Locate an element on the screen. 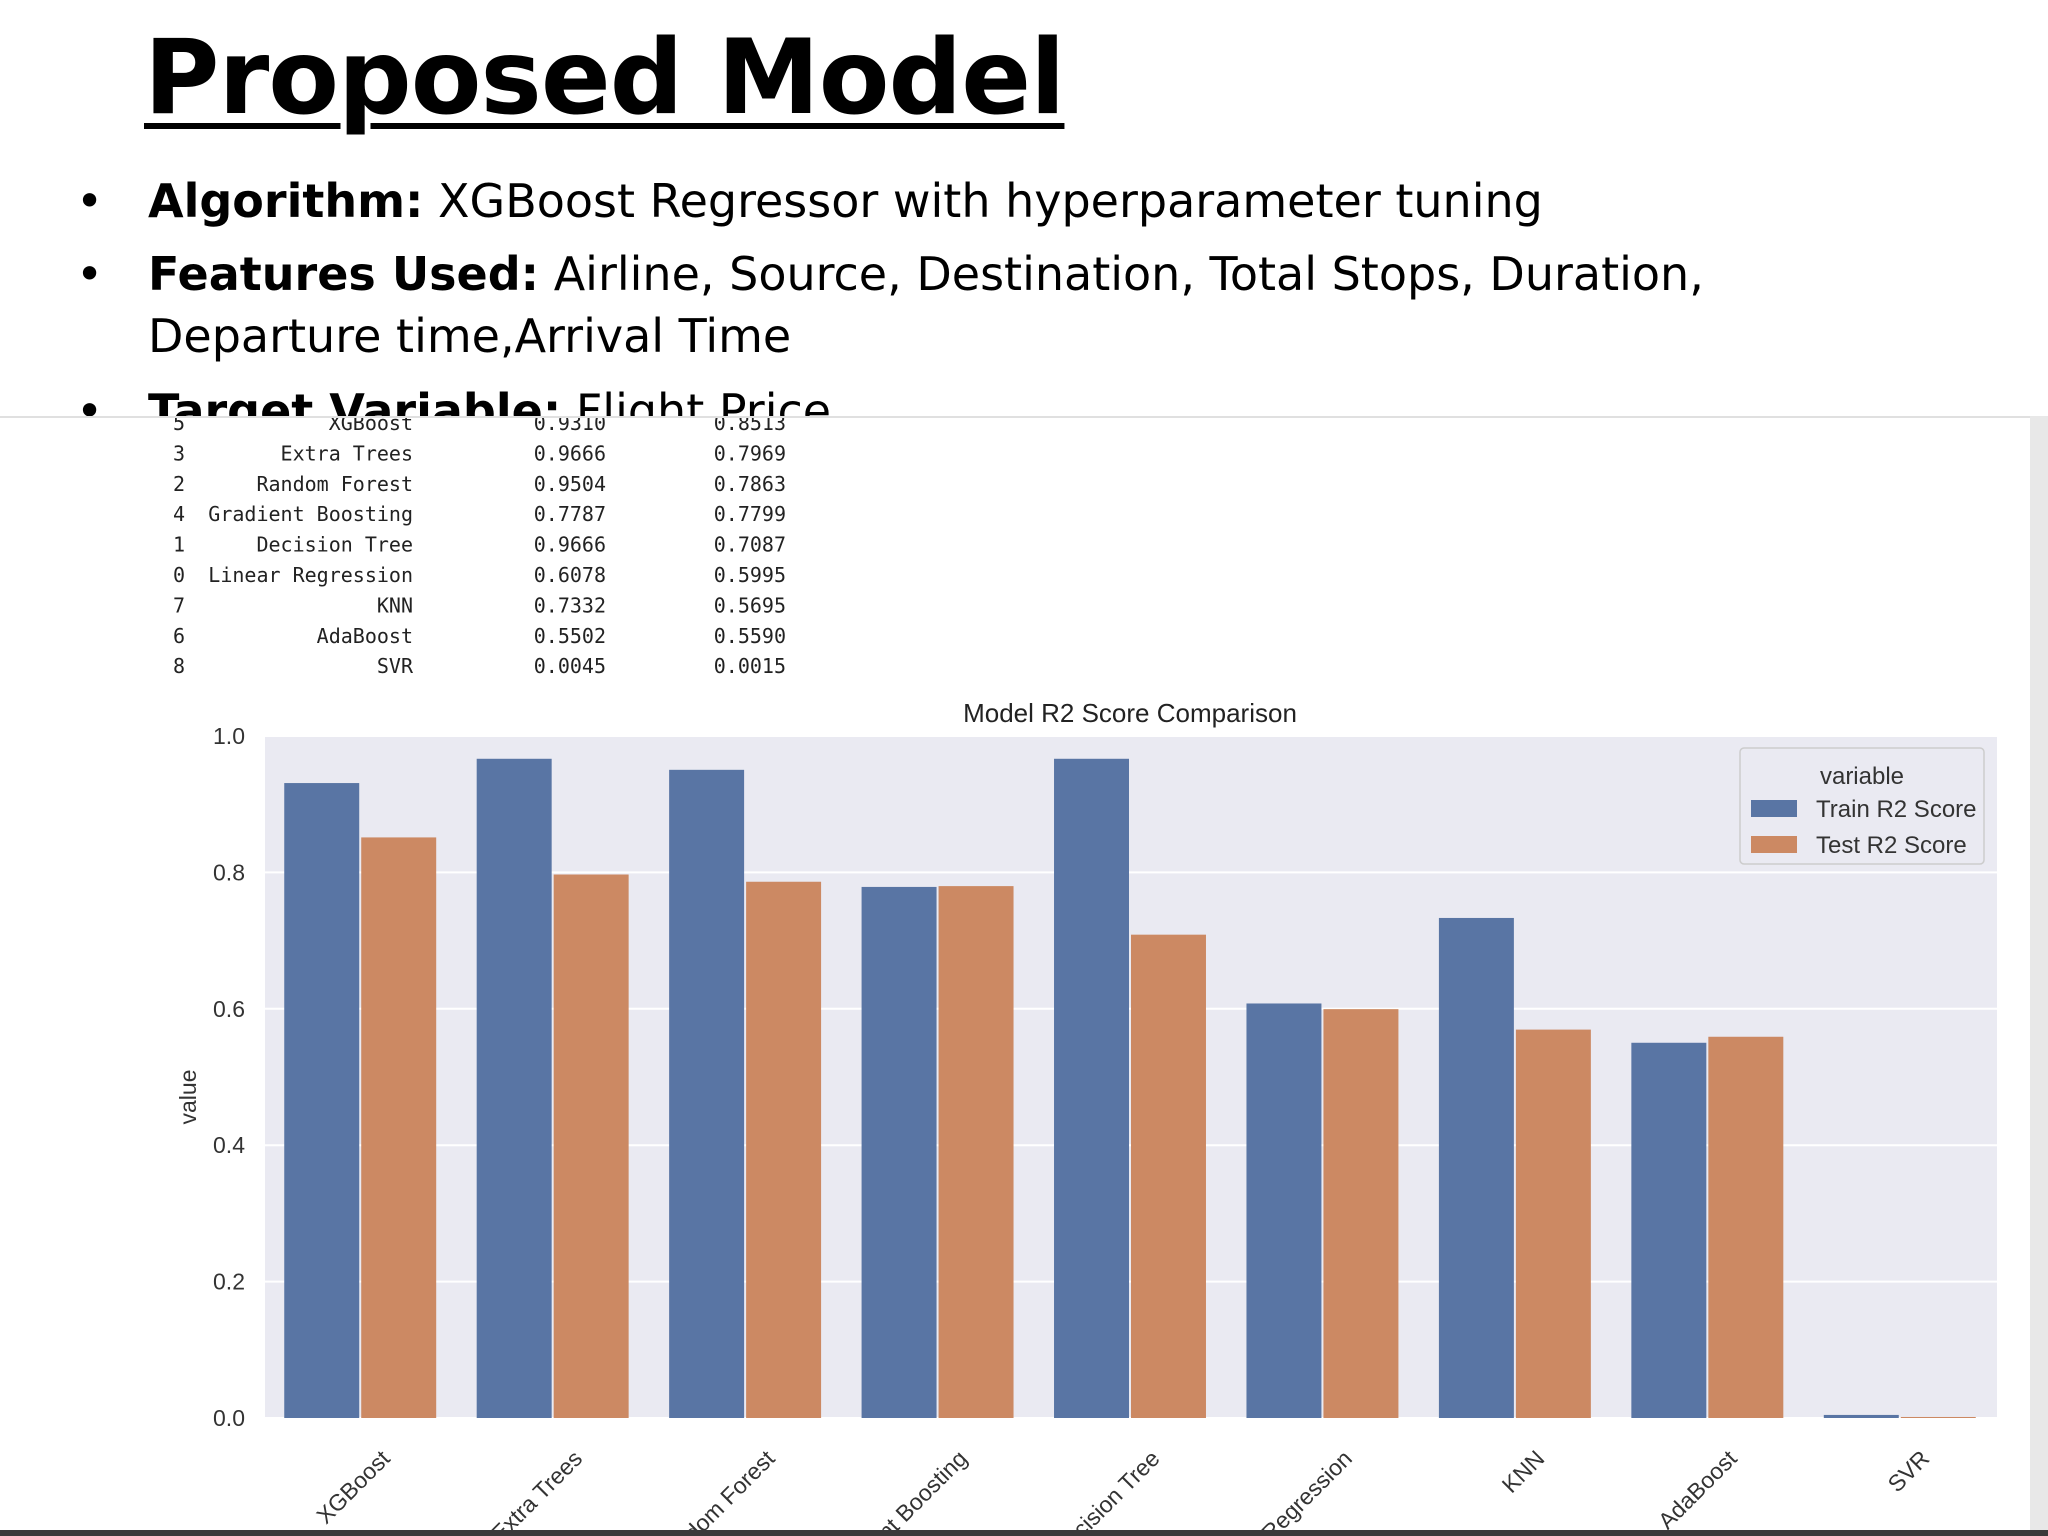 This screenshot has height=1536, width=2048. table-train: 0.0045 is located at coordinates (570, 666).